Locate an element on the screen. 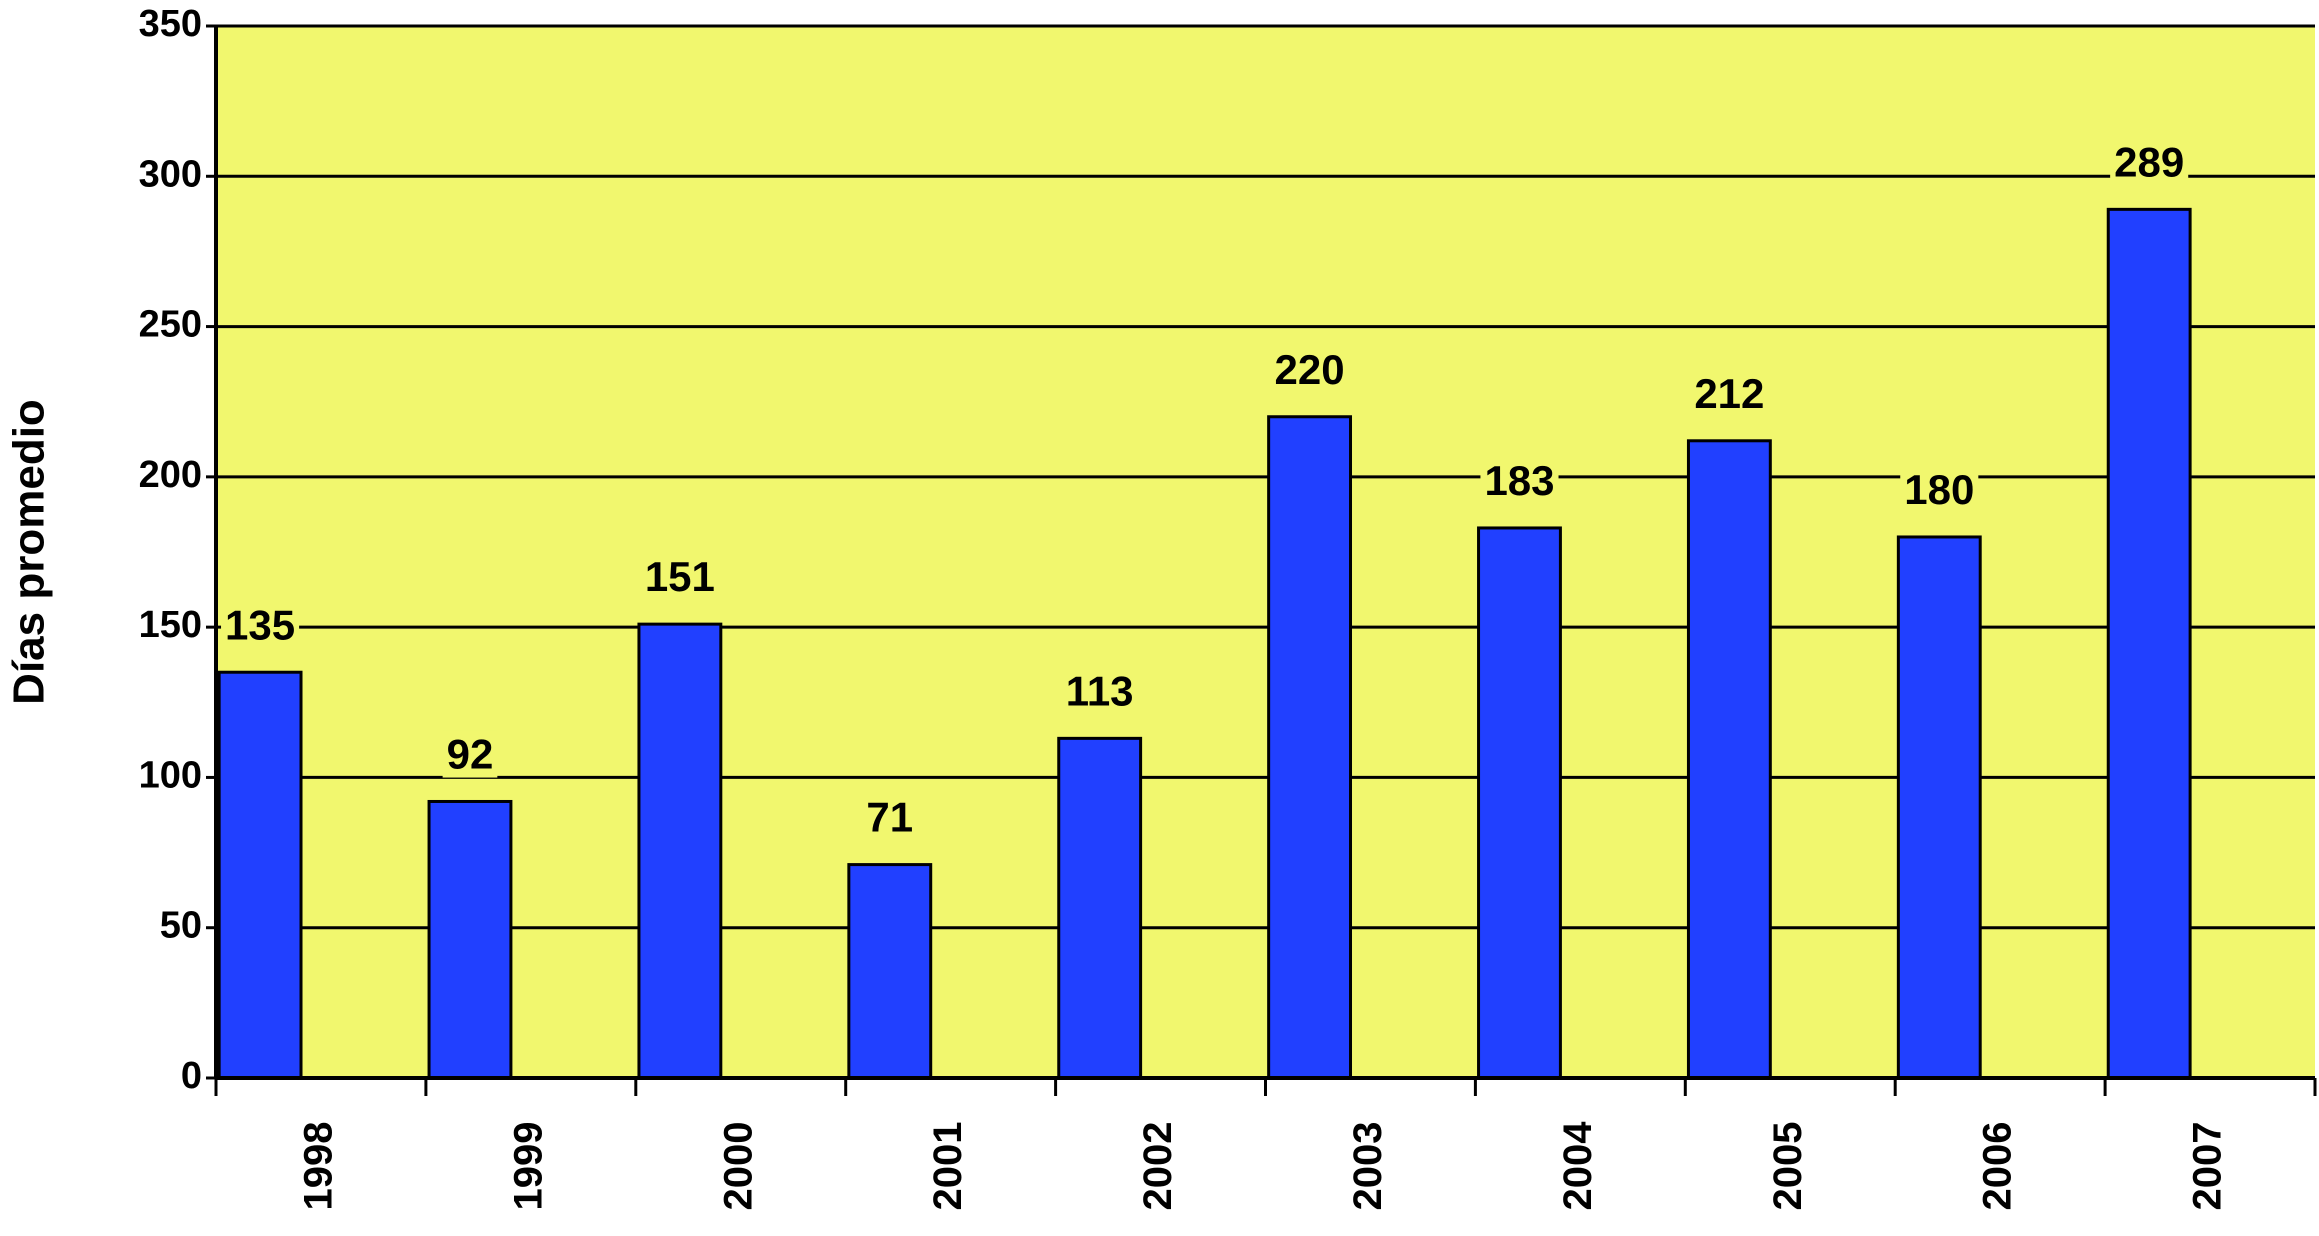  value-label: 180 is located at coordinates (1939, 489).